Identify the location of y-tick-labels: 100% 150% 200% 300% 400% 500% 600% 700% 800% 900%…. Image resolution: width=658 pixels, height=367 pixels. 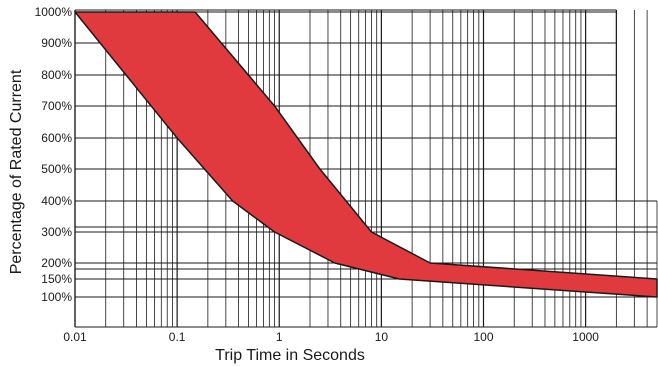
(54, 154).